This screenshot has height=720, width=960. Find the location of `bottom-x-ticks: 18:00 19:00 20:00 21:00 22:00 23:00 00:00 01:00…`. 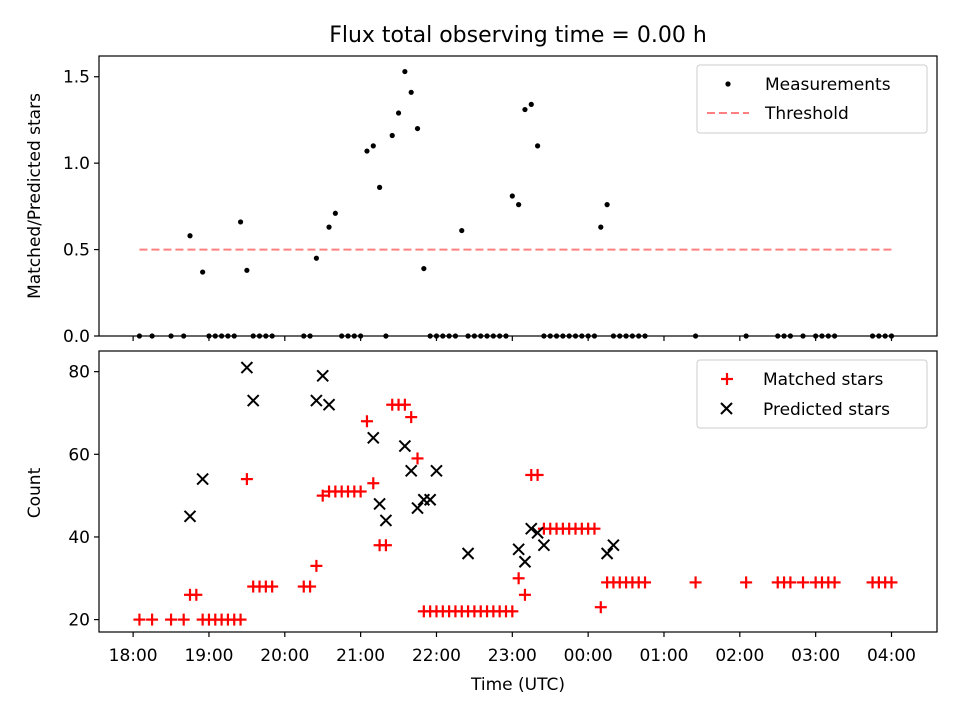

bottom-x-ticks: 18:00 19:00 20:00 21:00 22:00 23:00 00:00 01:00… is located at coordinates (512, 649).